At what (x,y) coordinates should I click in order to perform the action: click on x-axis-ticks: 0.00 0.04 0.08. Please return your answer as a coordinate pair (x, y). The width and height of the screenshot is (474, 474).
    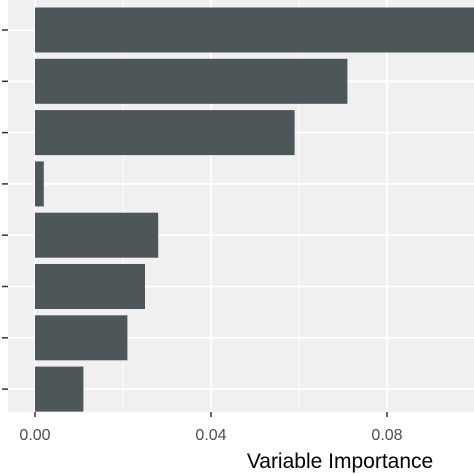
    Looking at the image, I should click on (211, 428).